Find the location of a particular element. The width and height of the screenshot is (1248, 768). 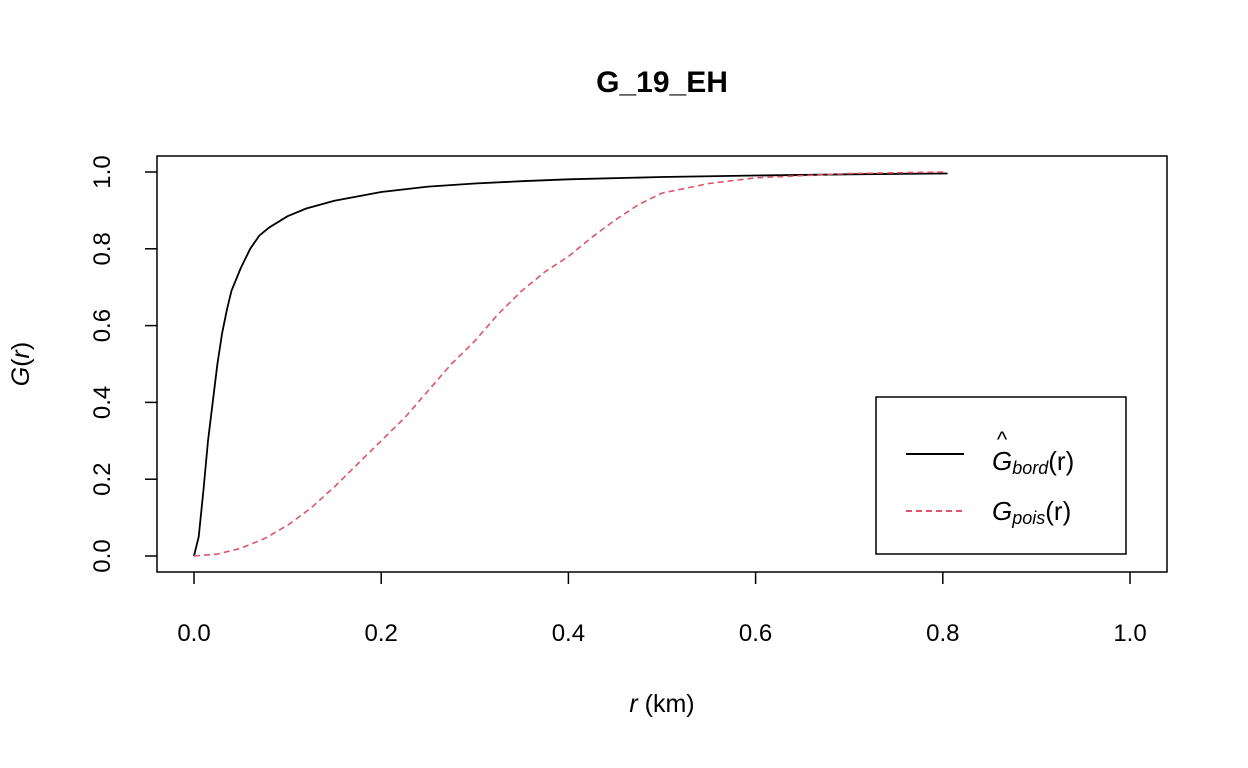

x-axis: 0.0 0.2 0.4 0.6 0.8 1.0 is located at coordinates (662, 609).